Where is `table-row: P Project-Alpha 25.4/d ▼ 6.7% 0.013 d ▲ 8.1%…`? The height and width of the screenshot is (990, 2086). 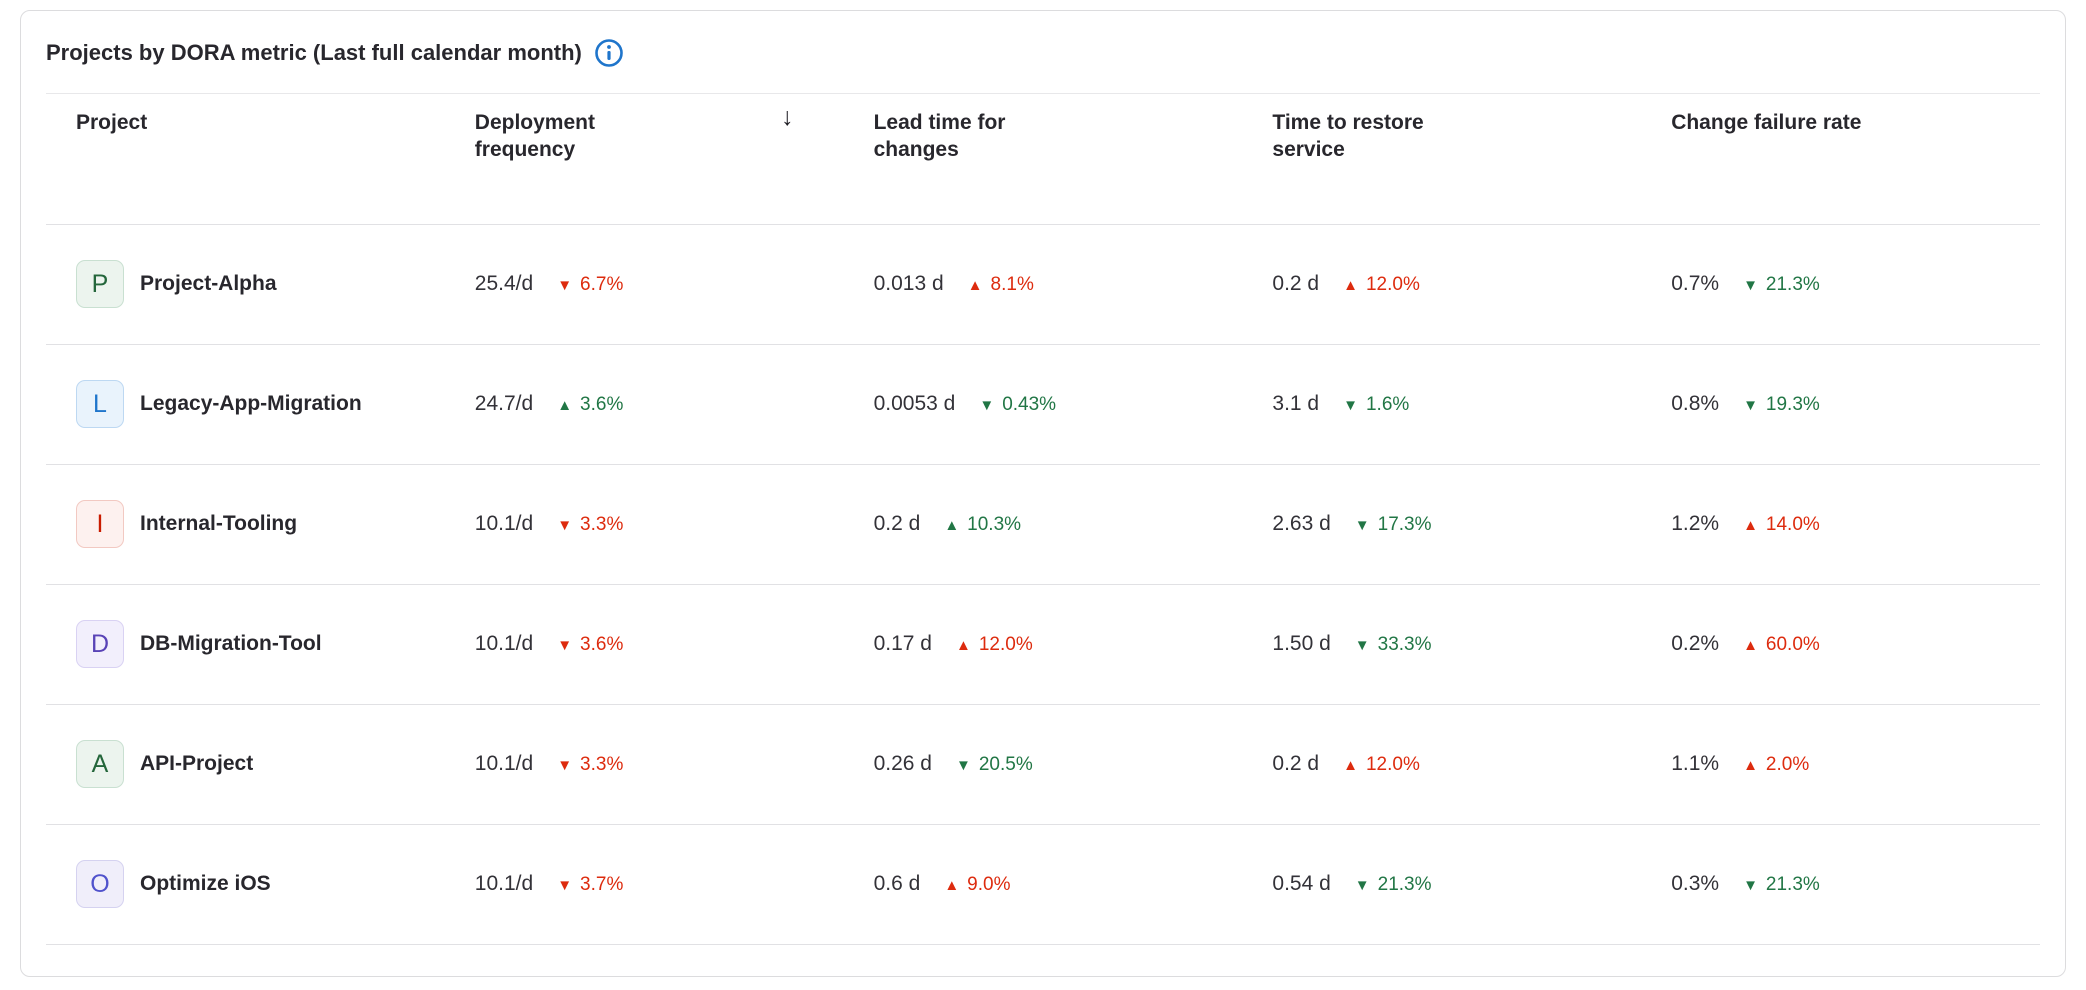
table-row: P Project-Alpha 25.4/d ▼ 6.7% 0.013 d ▲ 8.1%… is located at coordinates (1043, 284).